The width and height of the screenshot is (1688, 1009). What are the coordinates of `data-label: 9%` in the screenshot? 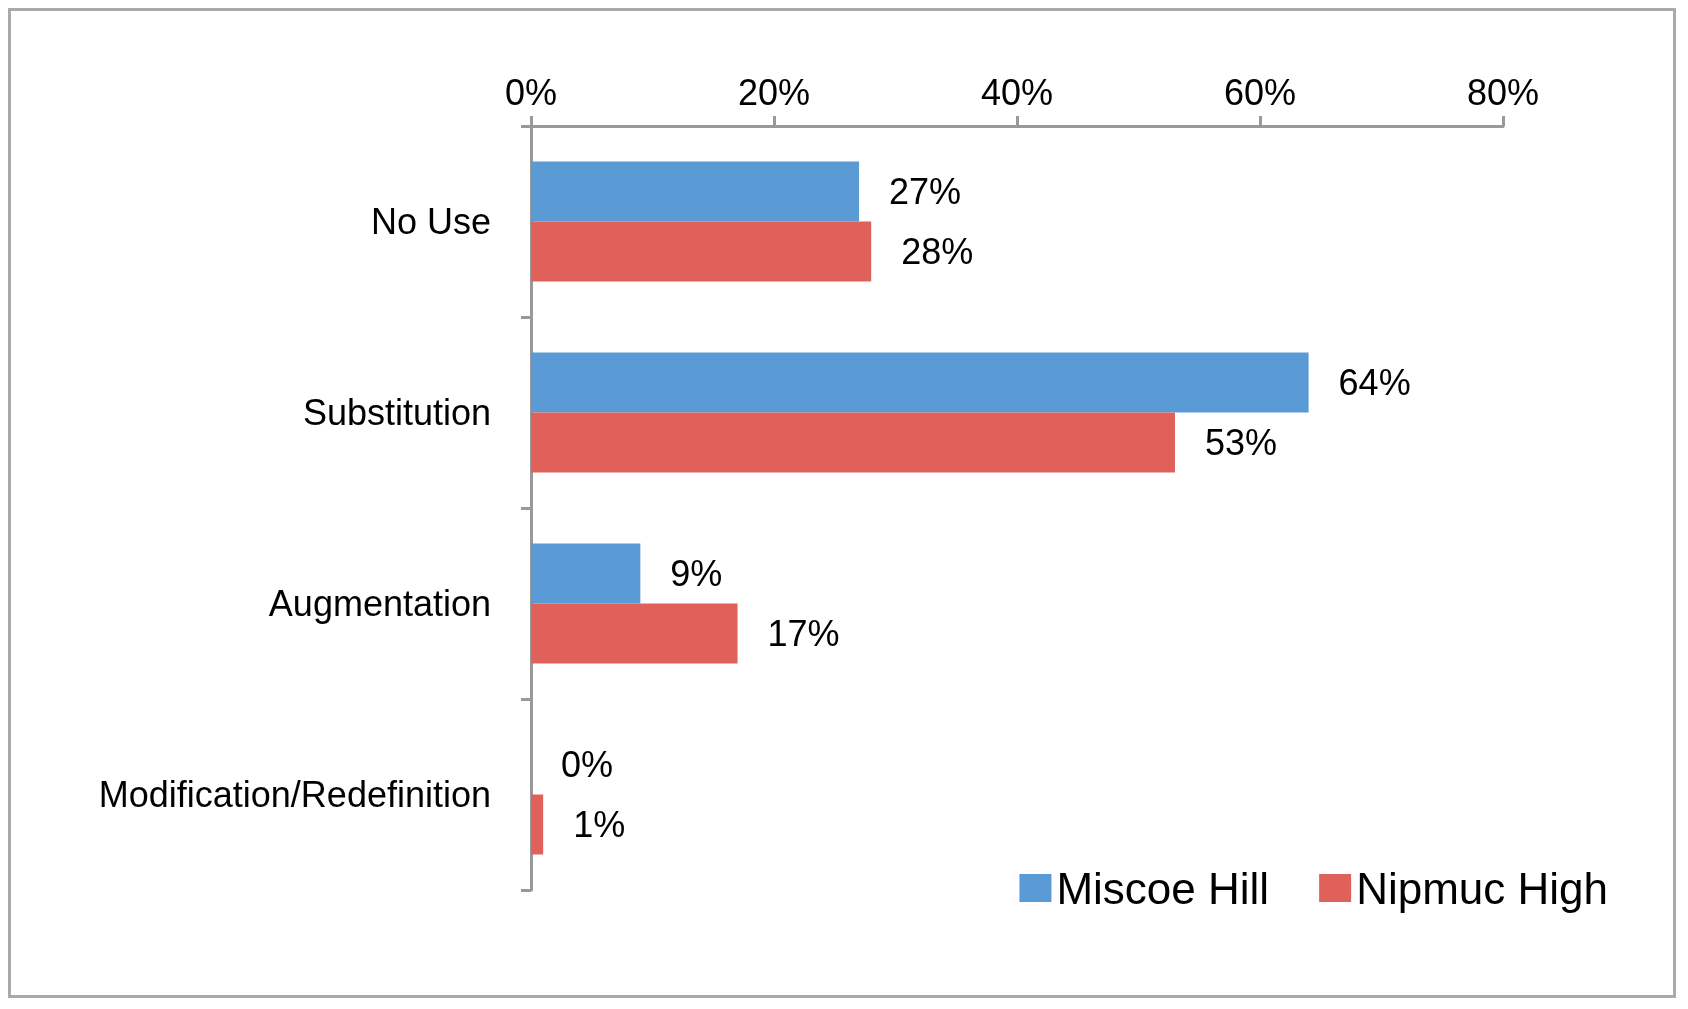 It's located at (696, 573).